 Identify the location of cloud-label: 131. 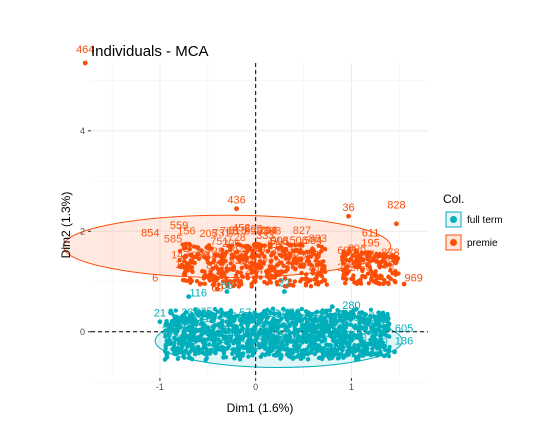
(183, 325).